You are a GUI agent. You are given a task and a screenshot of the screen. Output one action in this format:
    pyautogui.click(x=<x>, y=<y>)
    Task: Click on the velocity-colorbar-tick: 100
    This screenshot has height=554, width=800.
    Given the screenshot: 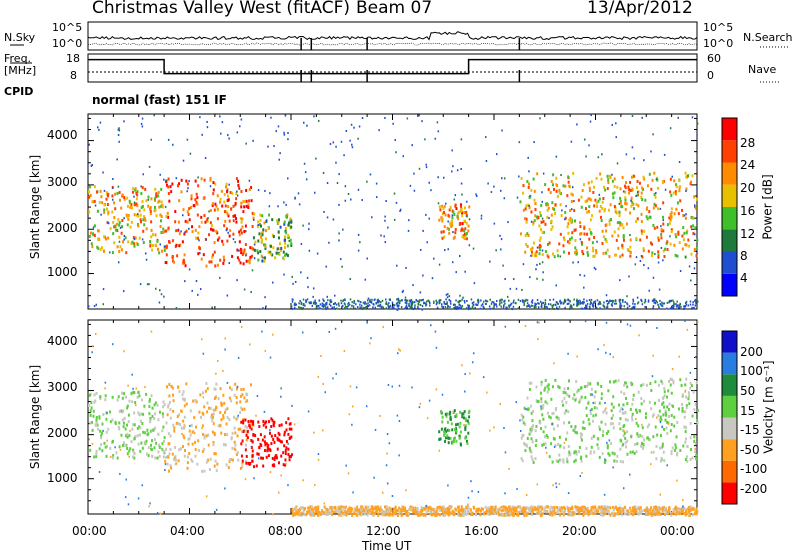 What is the action you would take?
    pyautogui.click(x=751, y=371)
    